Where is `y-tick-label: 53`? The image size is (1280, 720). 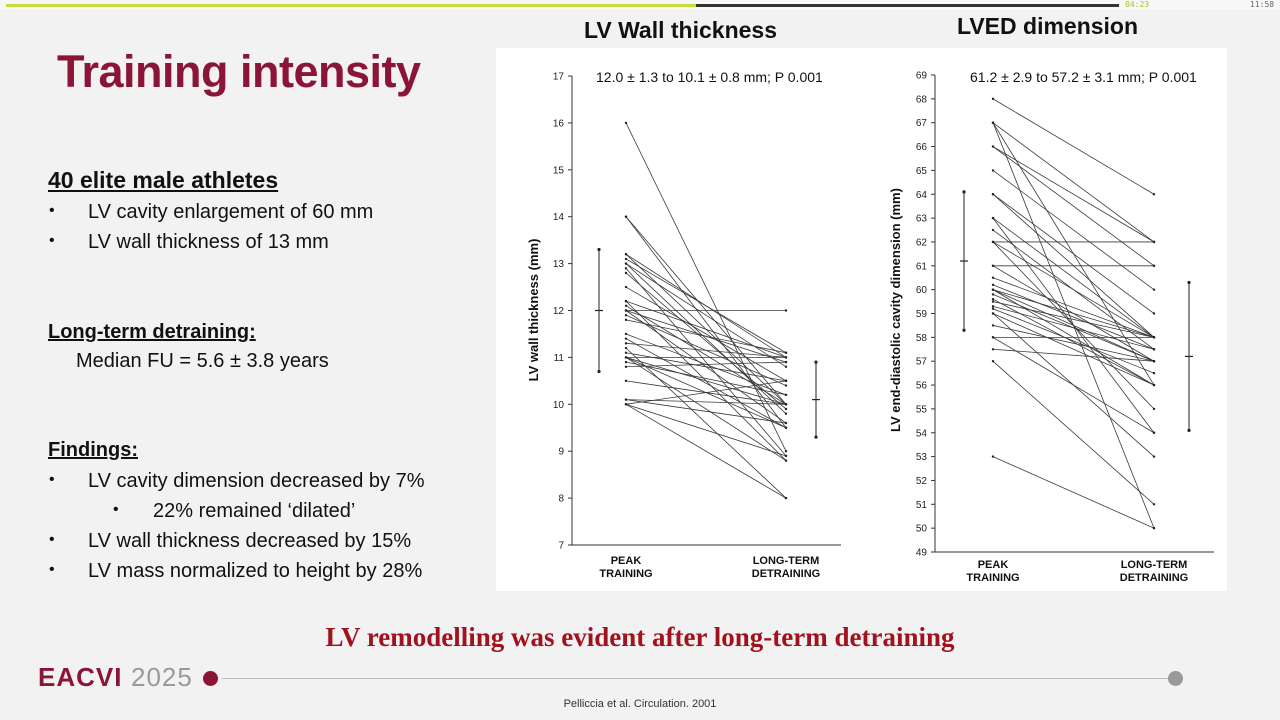 y-tick-label: 53 is located at coordinates (922, 457).